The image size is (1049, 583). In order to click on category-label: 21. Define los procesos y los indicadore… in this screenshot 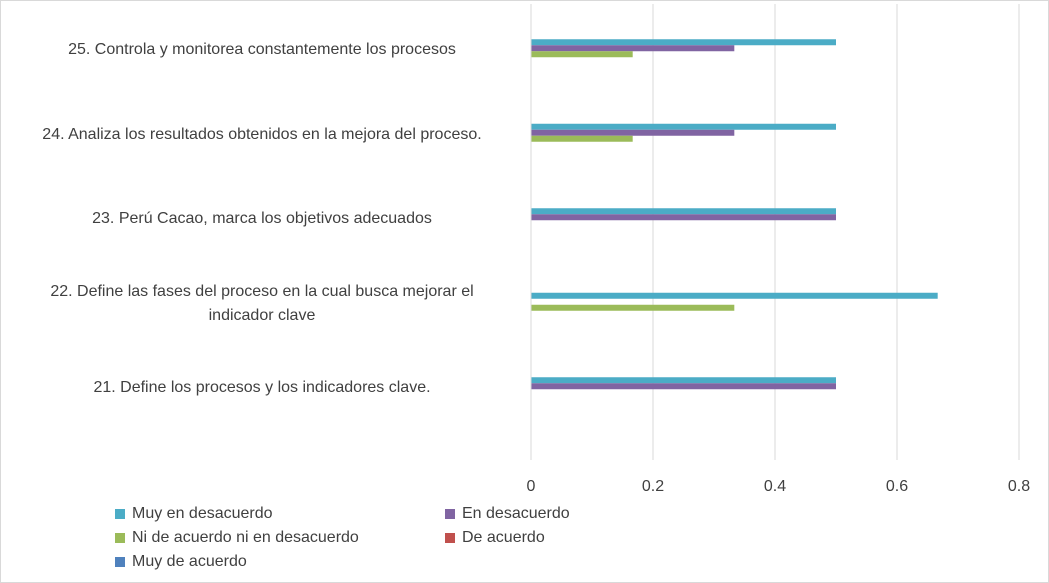, I will do `click(262, 388)`.